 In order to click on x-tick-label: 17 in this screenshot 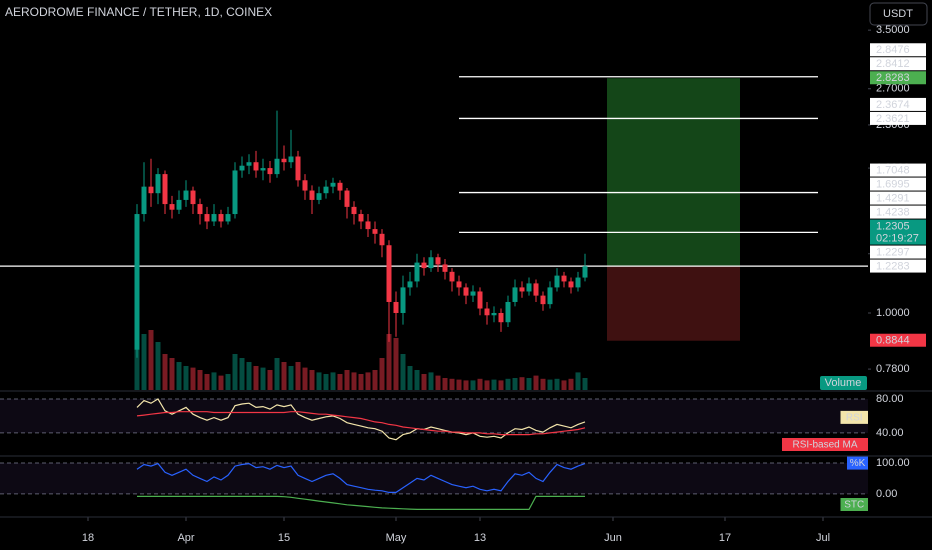, I will do `click(725, 538)`.